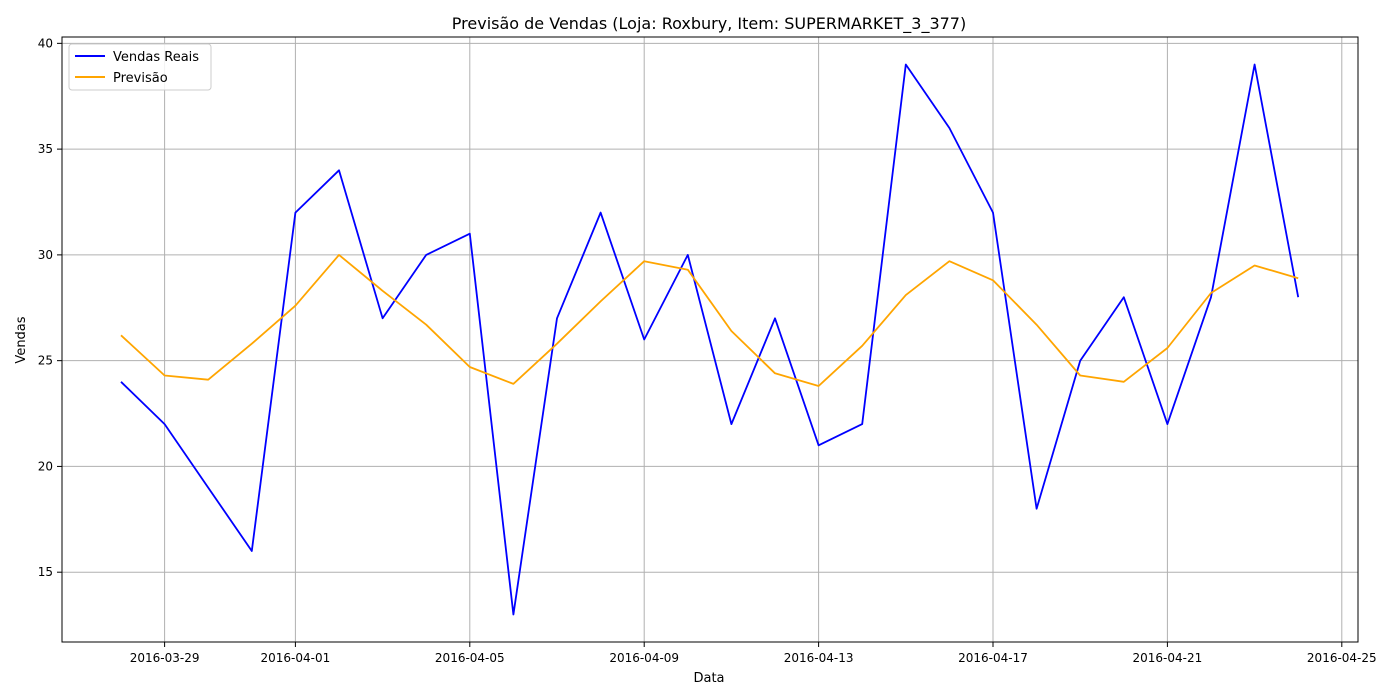  I want to click on x-tick-label: 2016-03-29, so click(165, 658).